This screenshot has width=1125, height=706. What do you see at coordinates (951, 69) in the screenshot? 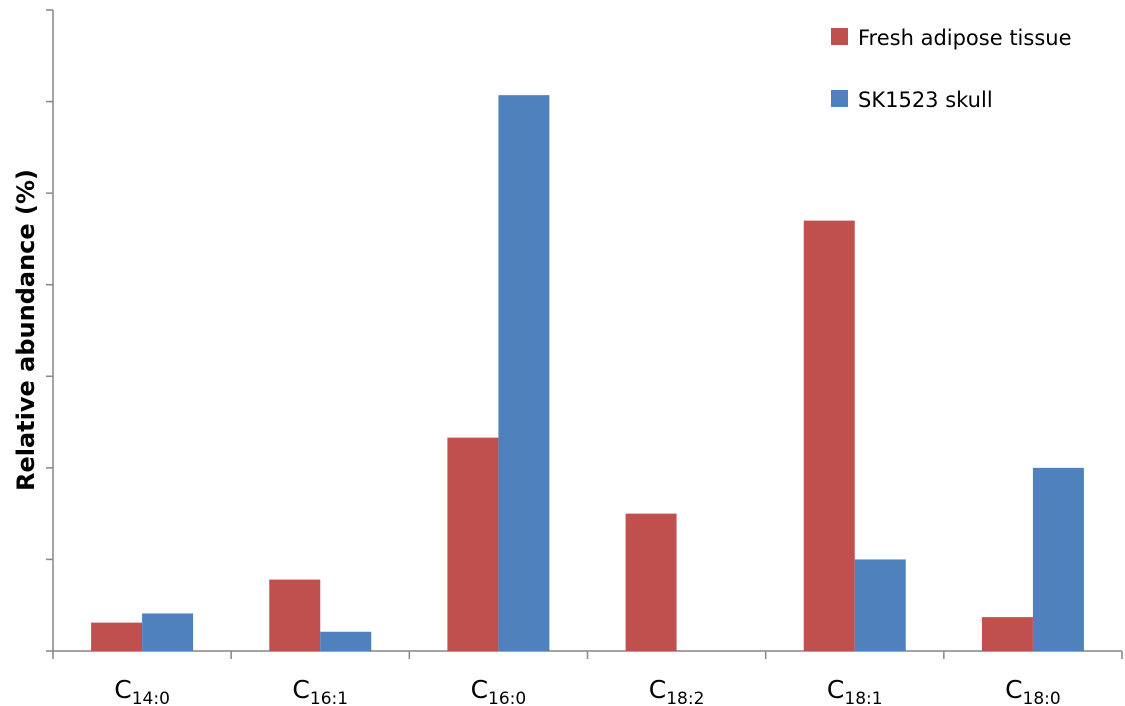
I see `legend: Fresh adipose tissue SK1523 skull` at bounding box center [951, 69].